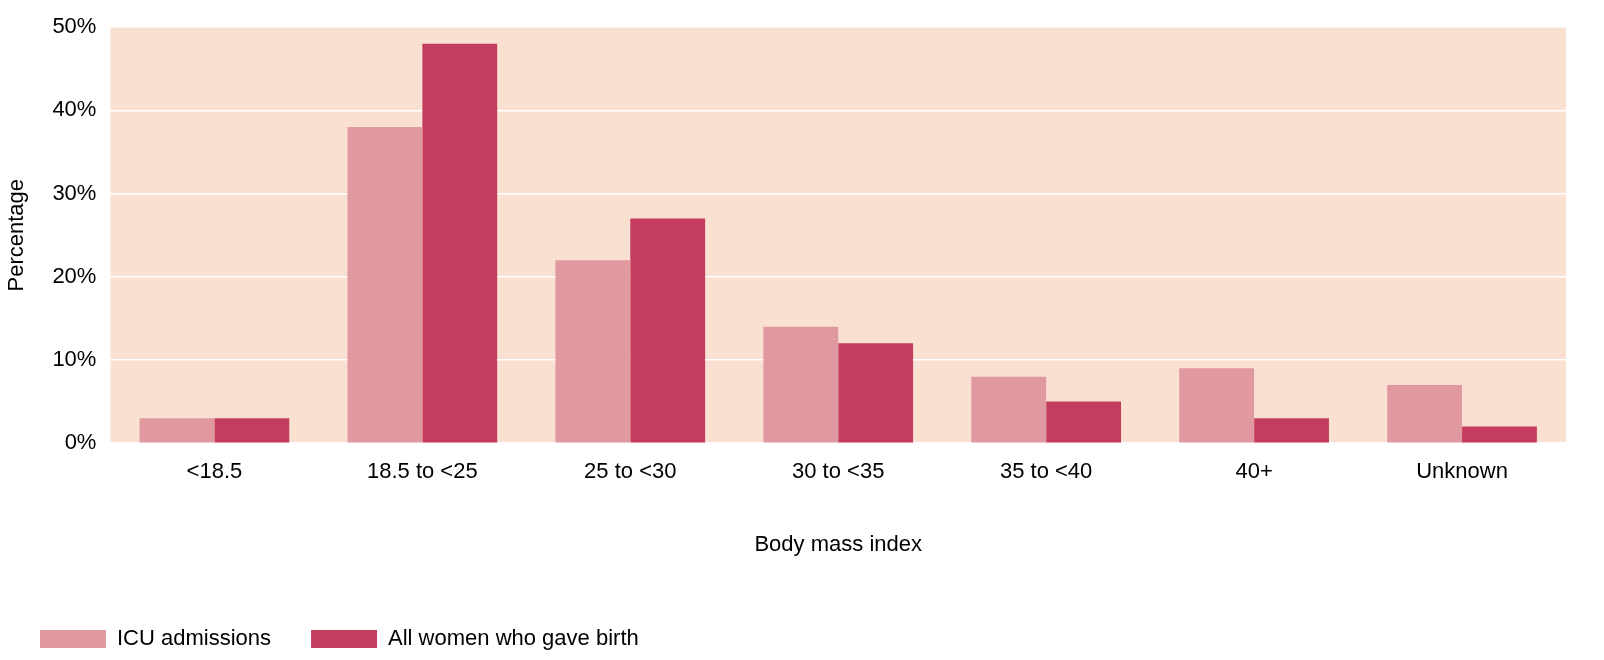 This screenshot has width=1604, height=660. What do you see at coordinates (74, 275) in the screenshot?
I see `y-tick-label: 20%` at bounding box center [74, 275].